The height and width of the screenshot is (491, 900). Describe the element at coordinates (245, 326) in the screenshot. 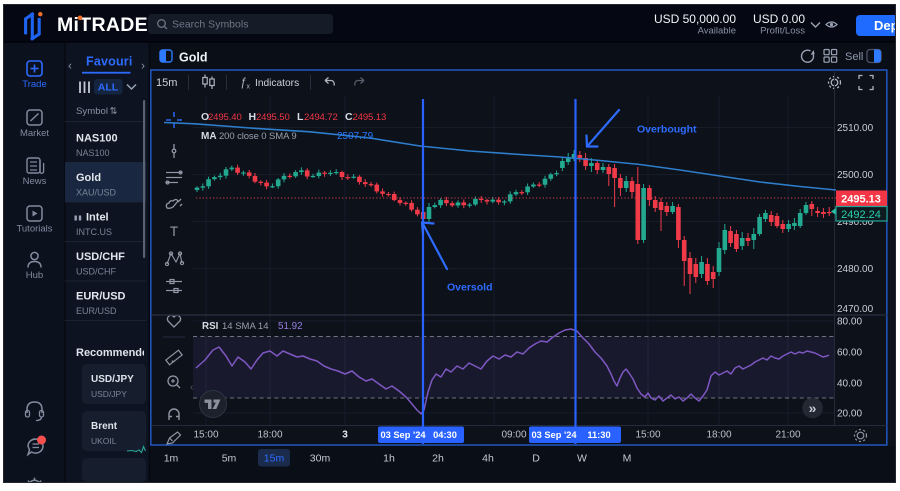

I see `svg-text: 14 SMA 14` at that location.